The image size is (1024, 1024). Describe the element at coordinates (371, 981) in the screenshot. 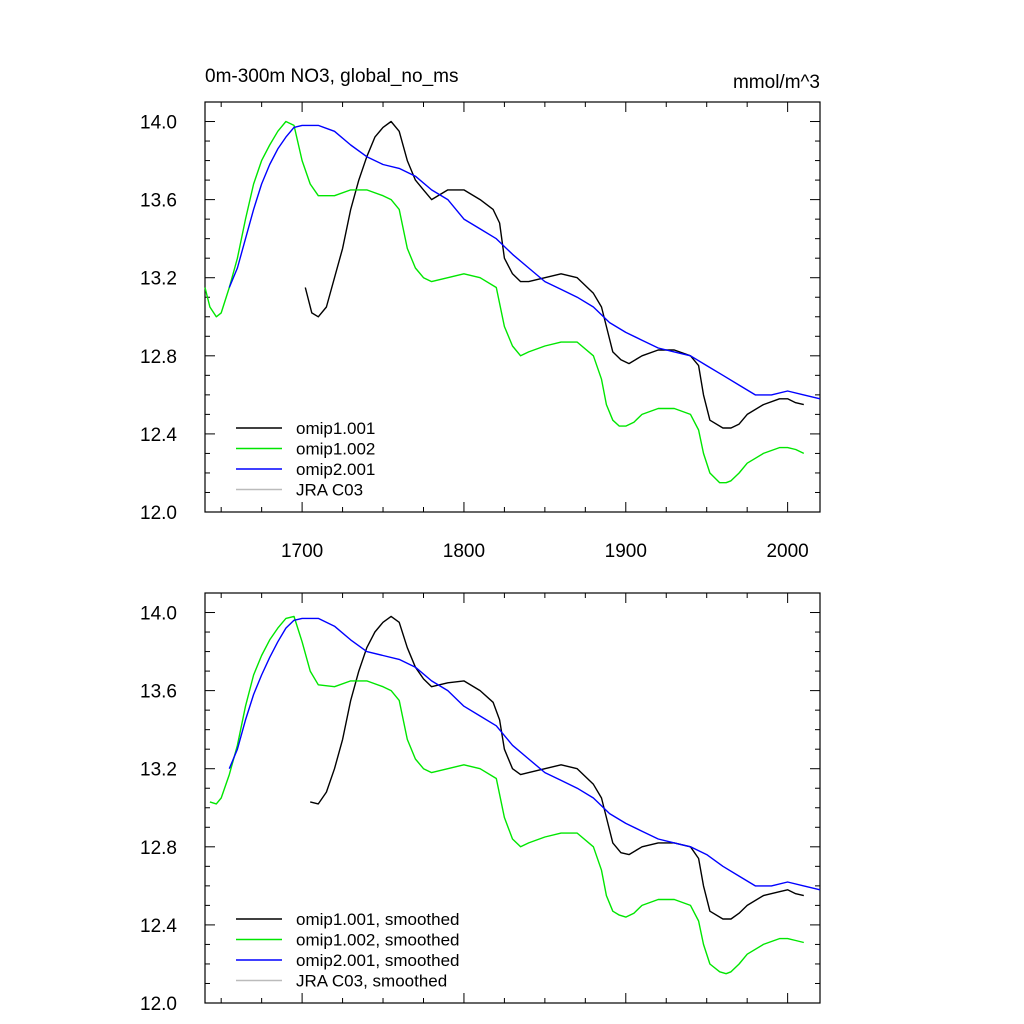

I see `legend-label: JRA C03, smoothed` at that location.